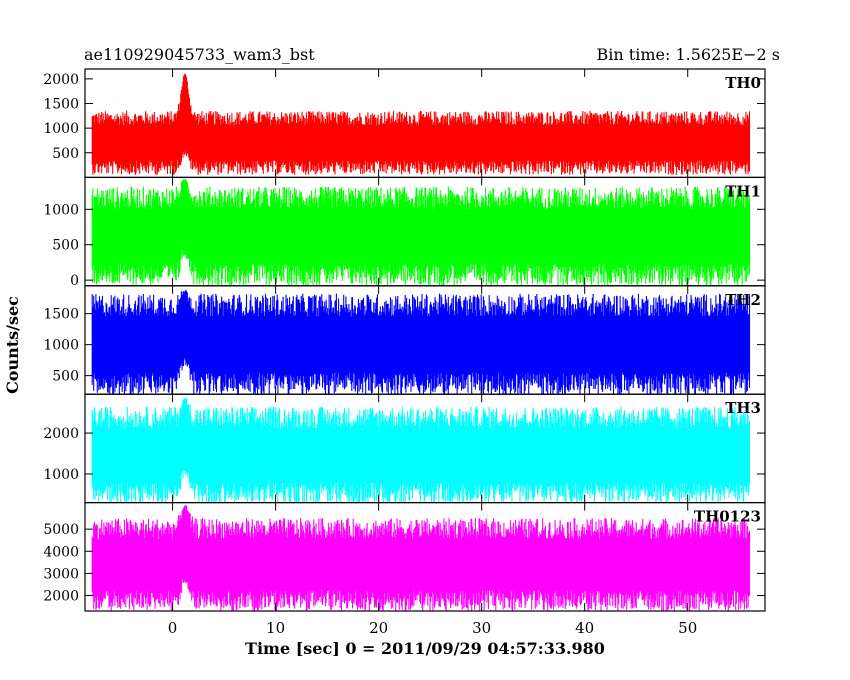  I want to click on panel-label: TH3, so click(743, 408).